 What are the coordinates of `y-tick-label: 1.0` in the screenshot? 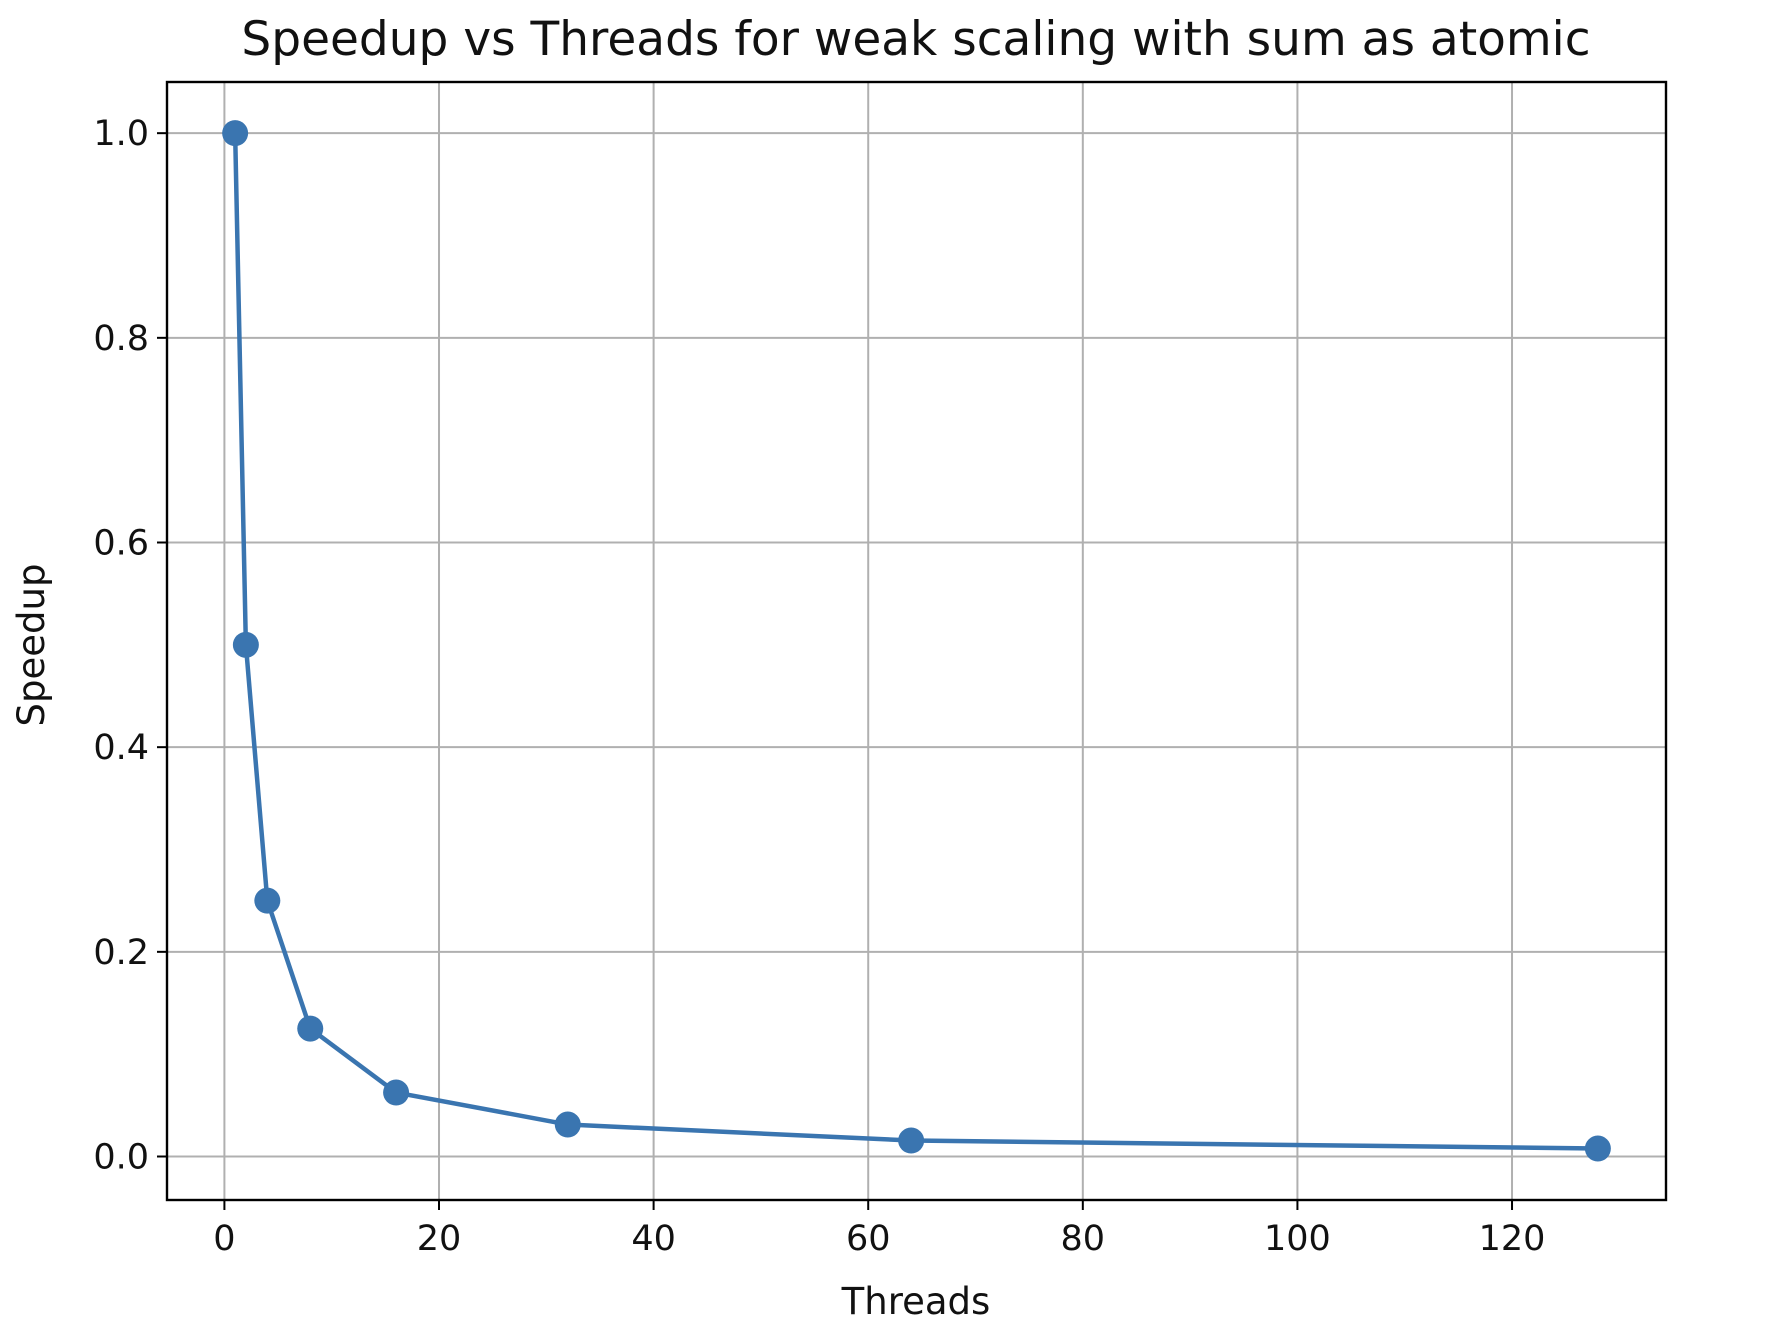 It's located at (121, 134).